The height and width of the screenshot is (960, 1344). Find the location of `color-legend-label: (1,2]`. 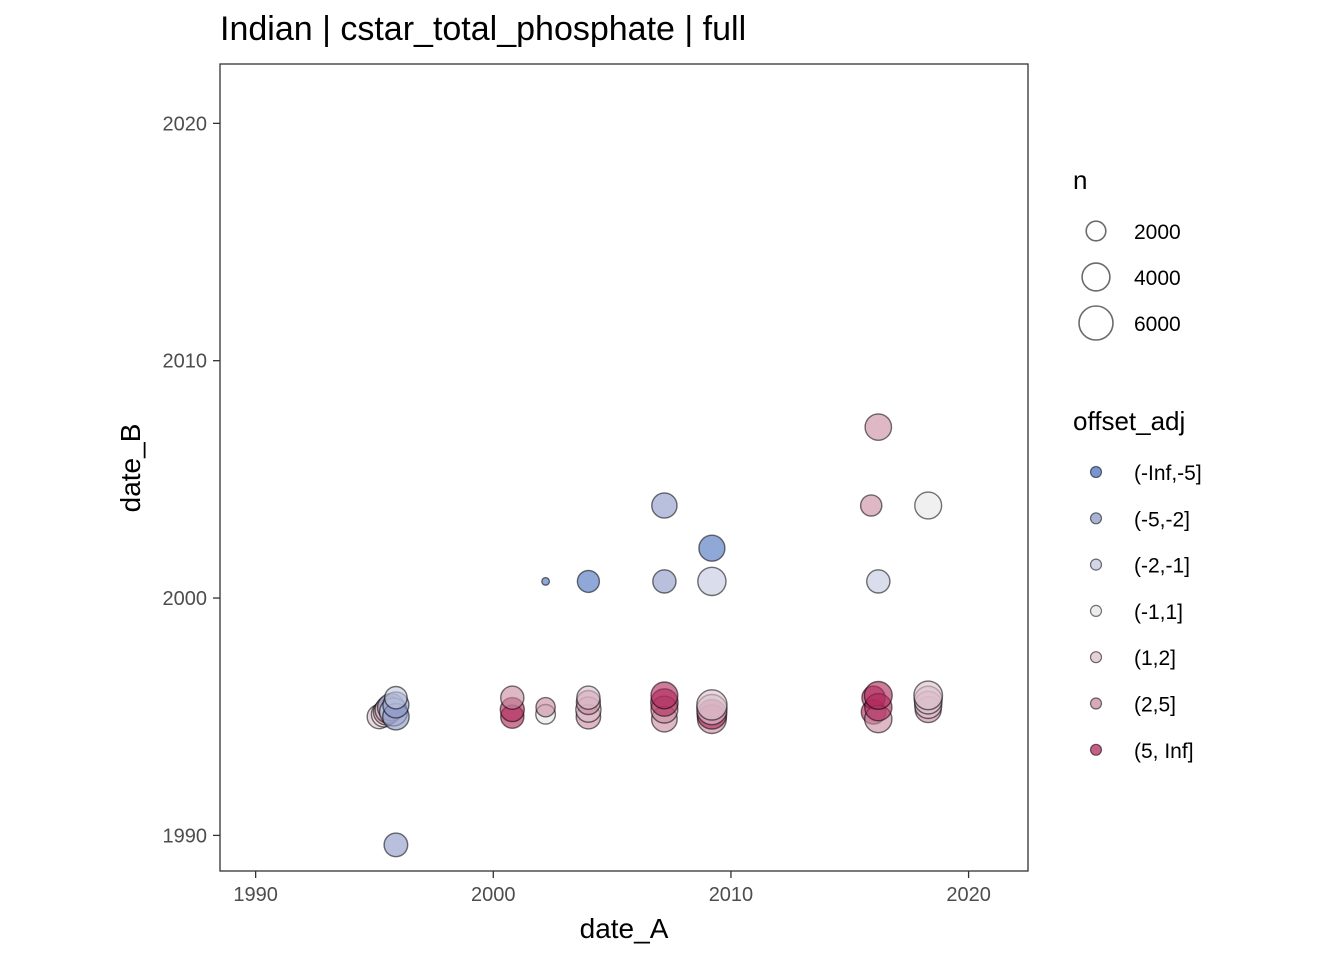

color-legend-label: (1,2] is located at coordinates (1155, 658).